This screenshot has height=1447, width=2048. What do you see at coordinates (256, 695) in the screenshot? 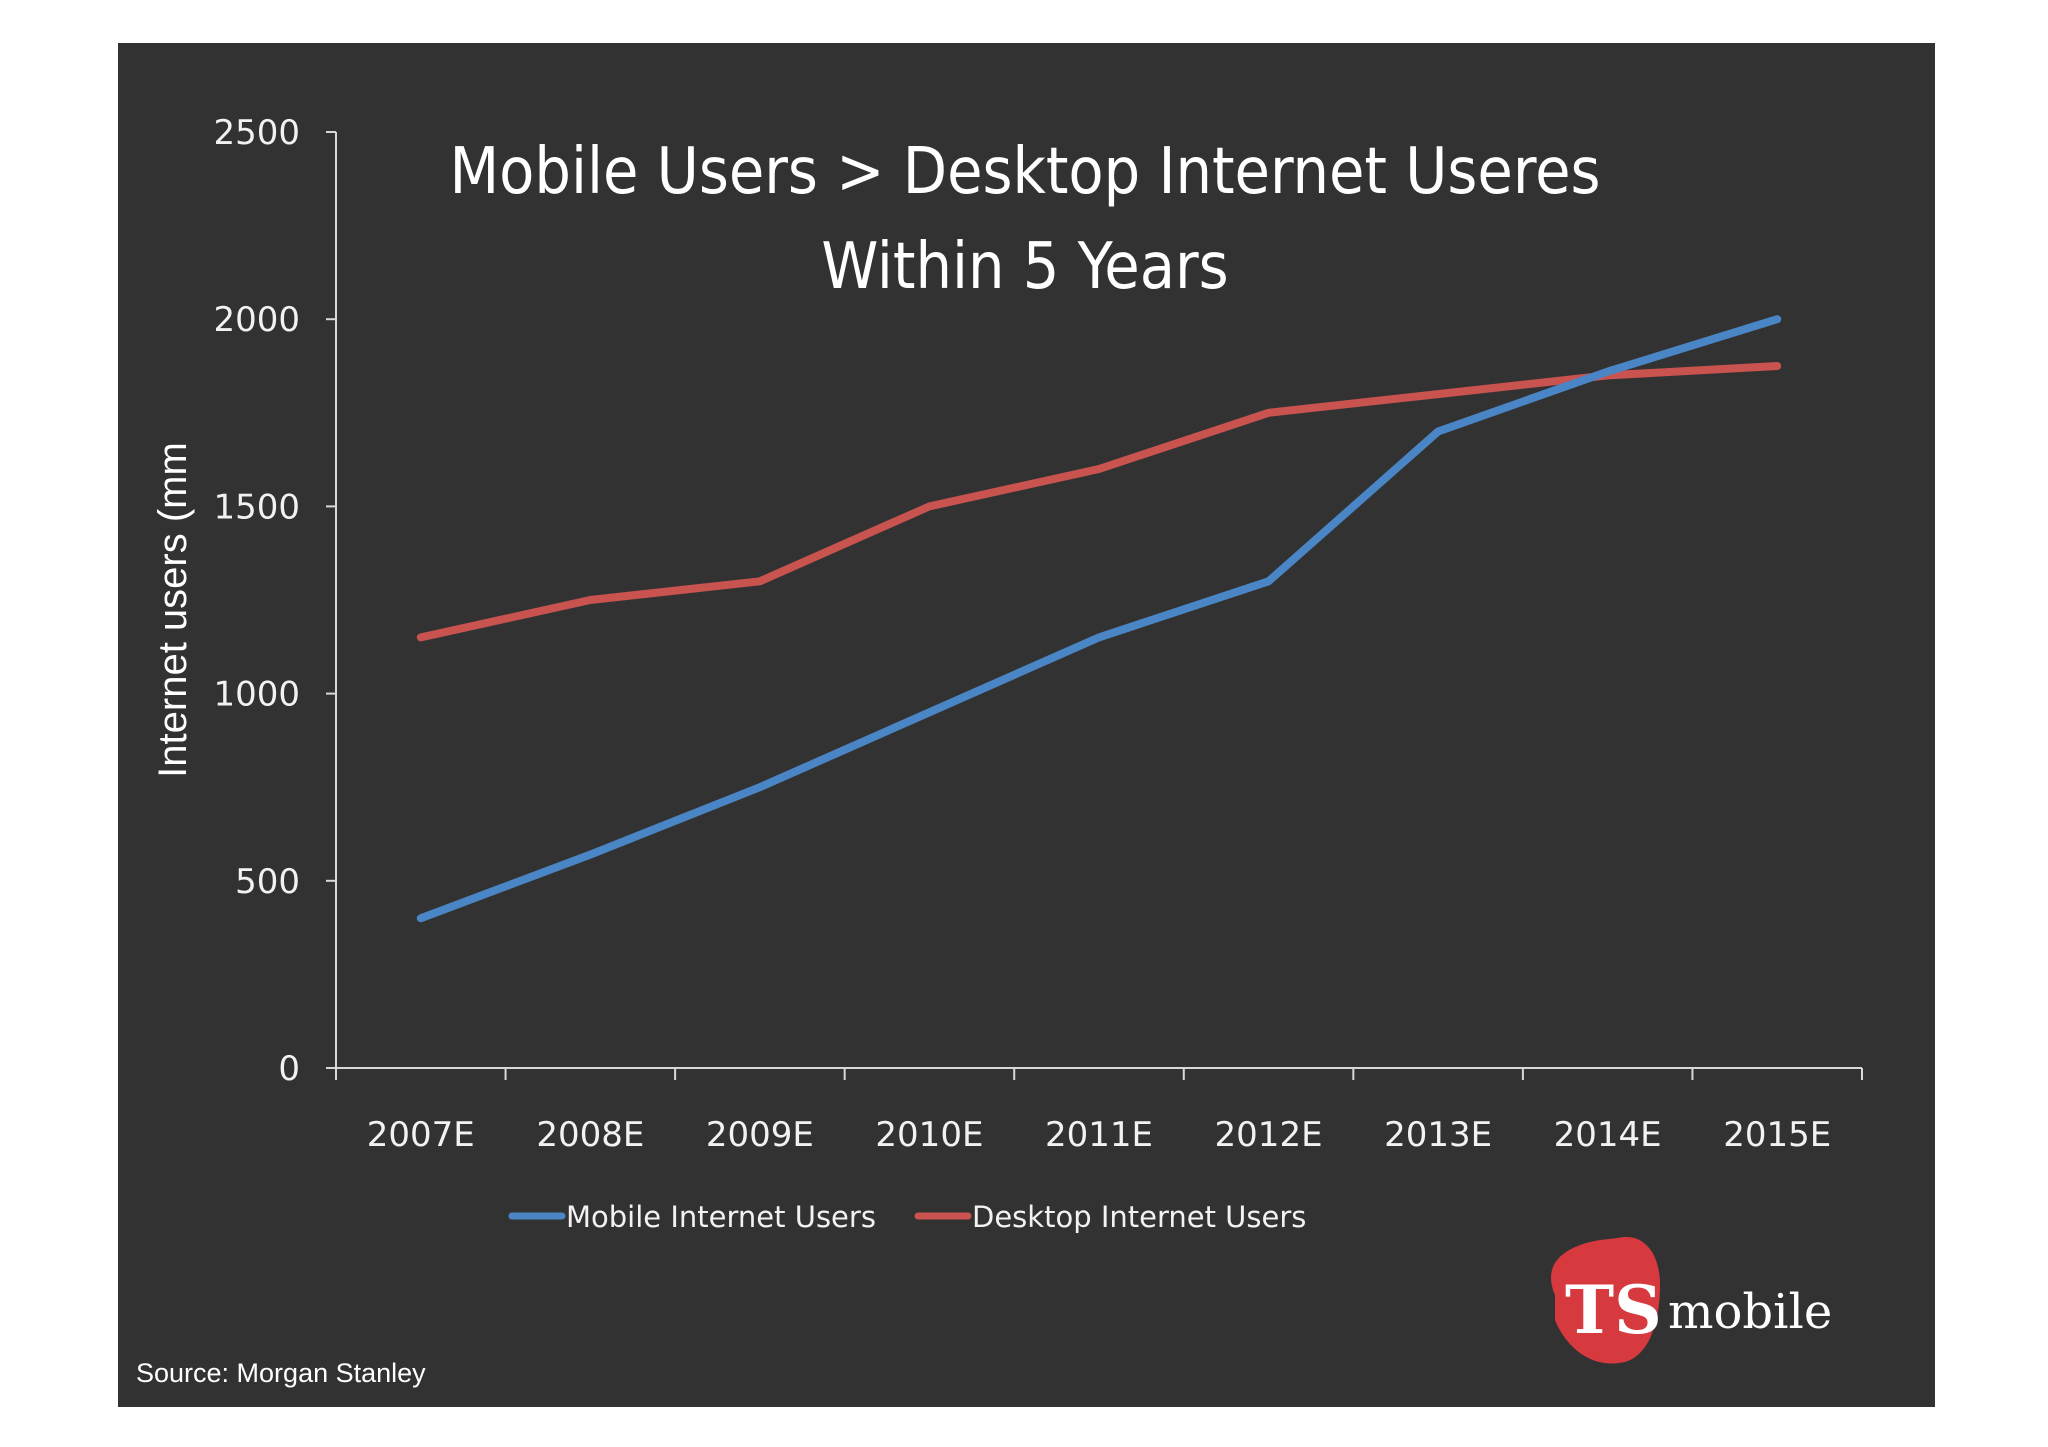
I see `y-tick-label: 1000` at bounding box center [256, 695].